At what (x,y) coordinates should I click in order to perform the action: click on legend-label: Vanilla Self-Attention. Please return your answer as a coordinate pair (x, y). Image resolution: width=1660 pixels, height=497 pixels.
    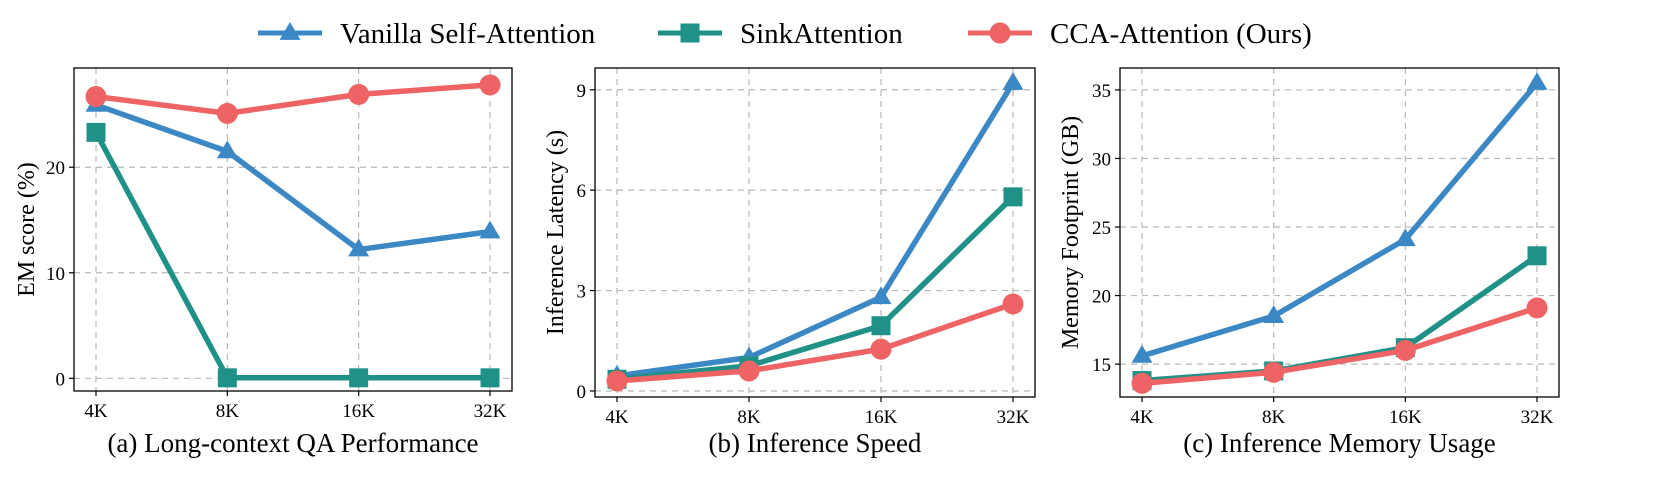
    Looking at the image, I should click on (468, 34).